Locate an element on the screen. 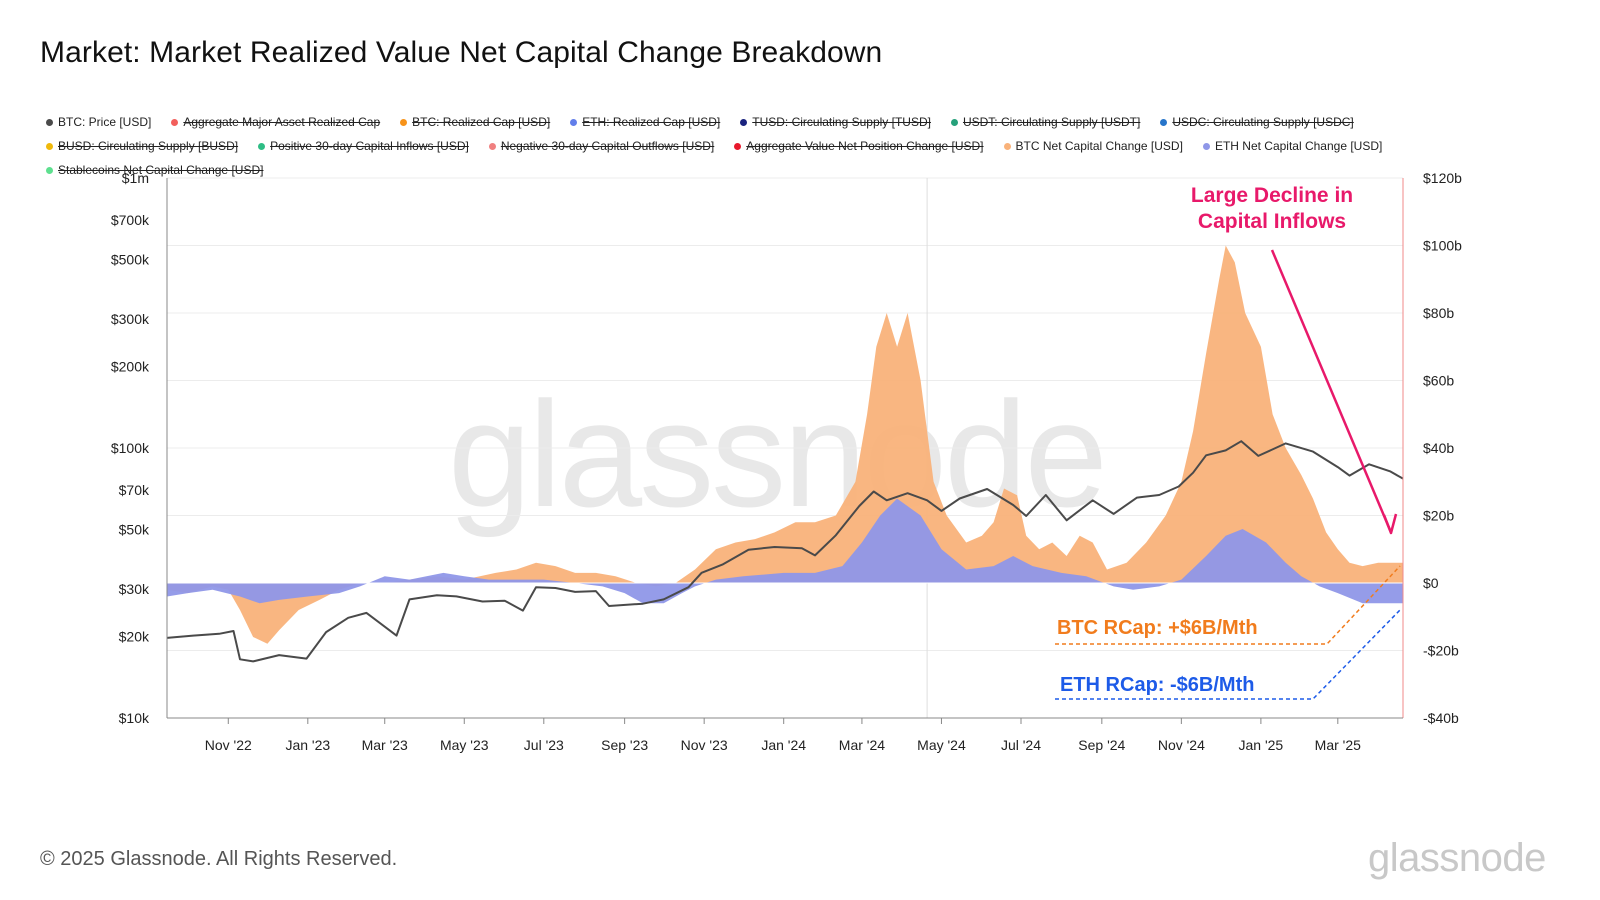  legend-item: TUSD: Circulating Supply [TUSD] is located at coordinates (835, 122).